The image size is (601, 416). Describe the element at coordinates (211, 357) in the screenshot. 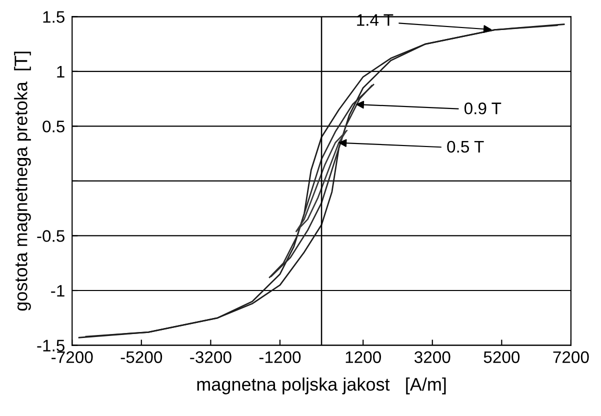

I see `x-tick-label: -3200` at that location.